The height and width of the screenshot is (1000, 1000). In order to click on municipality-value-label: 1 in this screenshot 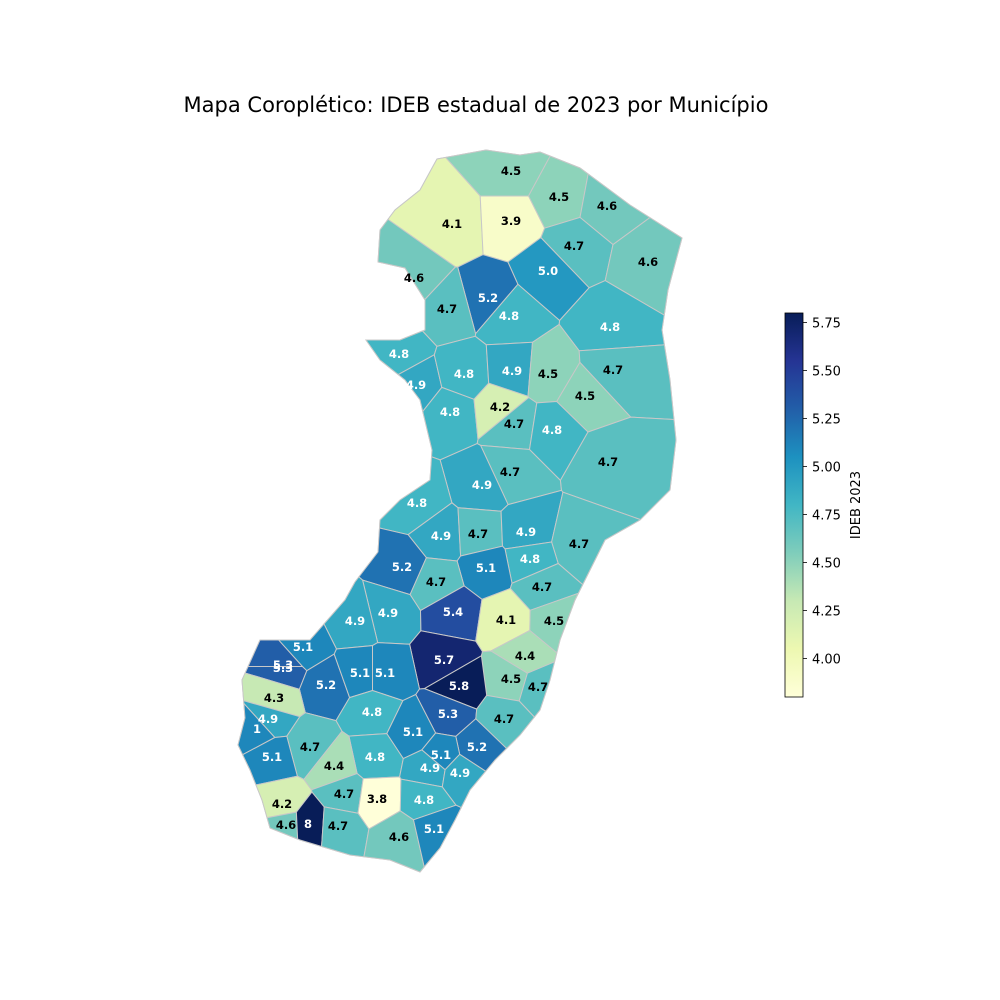, I will do `click(257, 729)`.